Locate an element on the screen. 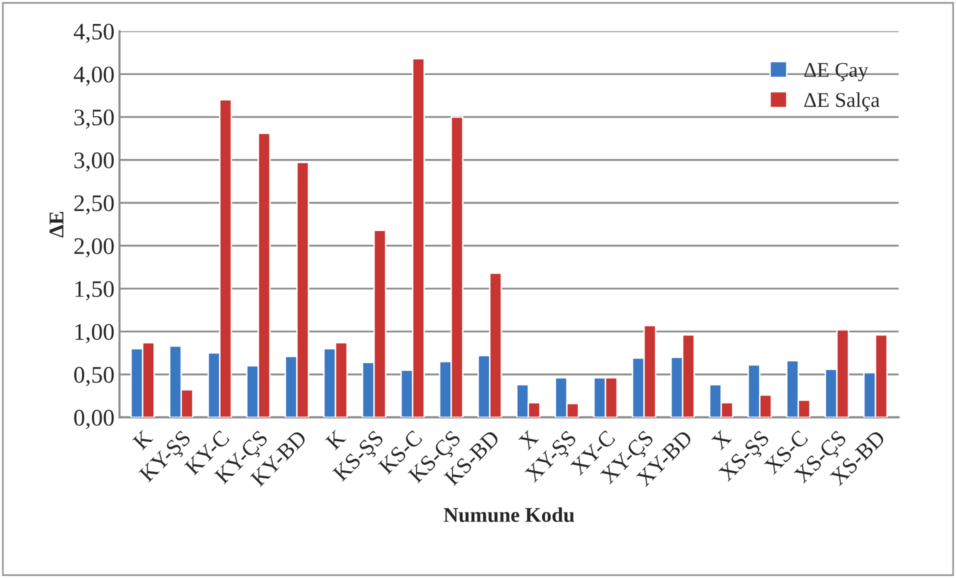 The width and height of the screenshot is (956, 578). y-tick-label: 2,00 is located at coordinates (94, 248).